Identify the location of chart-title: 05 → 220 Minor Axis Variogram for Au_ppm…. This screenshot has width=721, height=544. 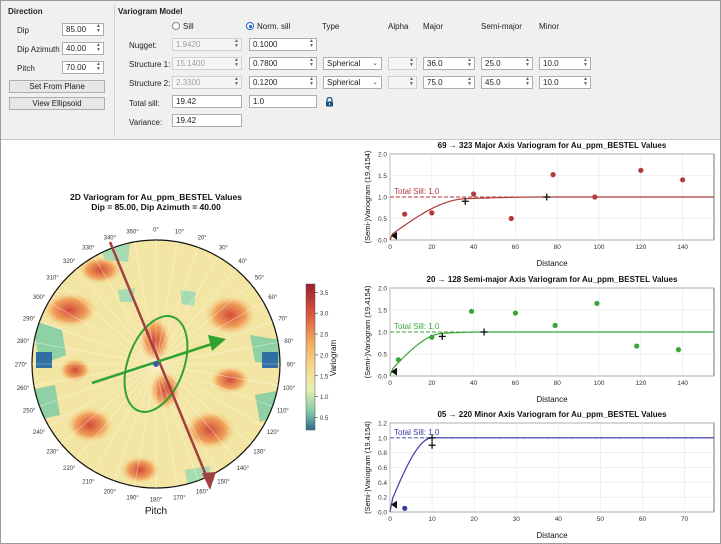
(552, 414).